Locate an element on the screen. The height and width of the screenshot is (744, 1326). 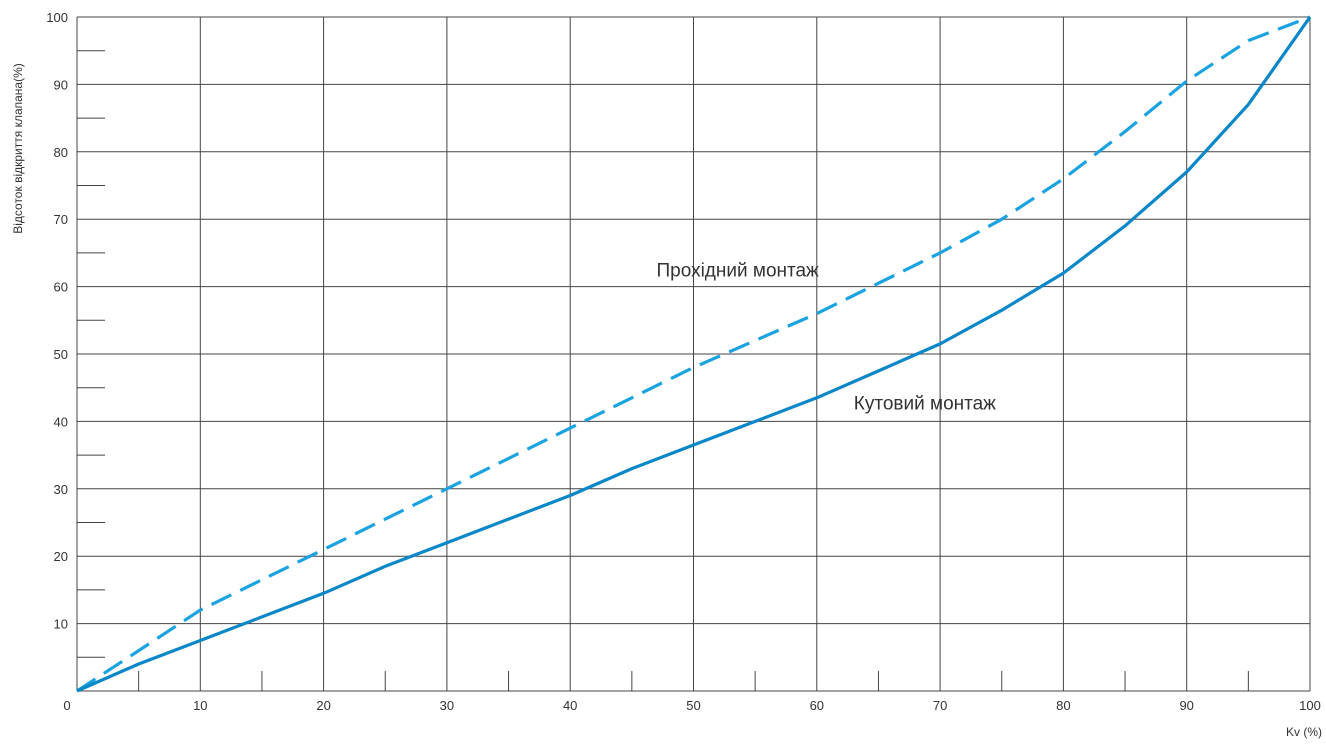
series-label: Кутовий монтаж is located at coordinates (925, 403).